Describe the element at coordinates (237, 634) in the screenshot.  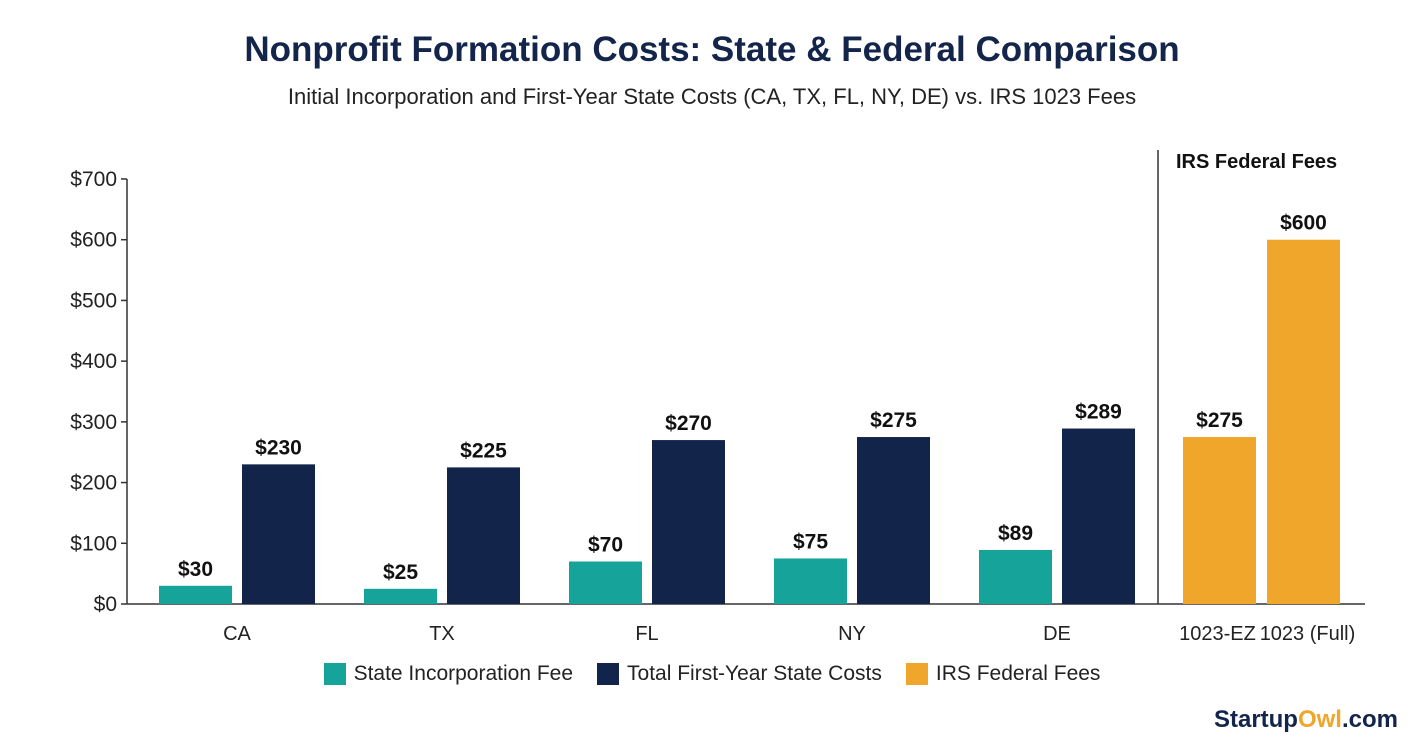
I see `x-tick-label: CA` at that location.